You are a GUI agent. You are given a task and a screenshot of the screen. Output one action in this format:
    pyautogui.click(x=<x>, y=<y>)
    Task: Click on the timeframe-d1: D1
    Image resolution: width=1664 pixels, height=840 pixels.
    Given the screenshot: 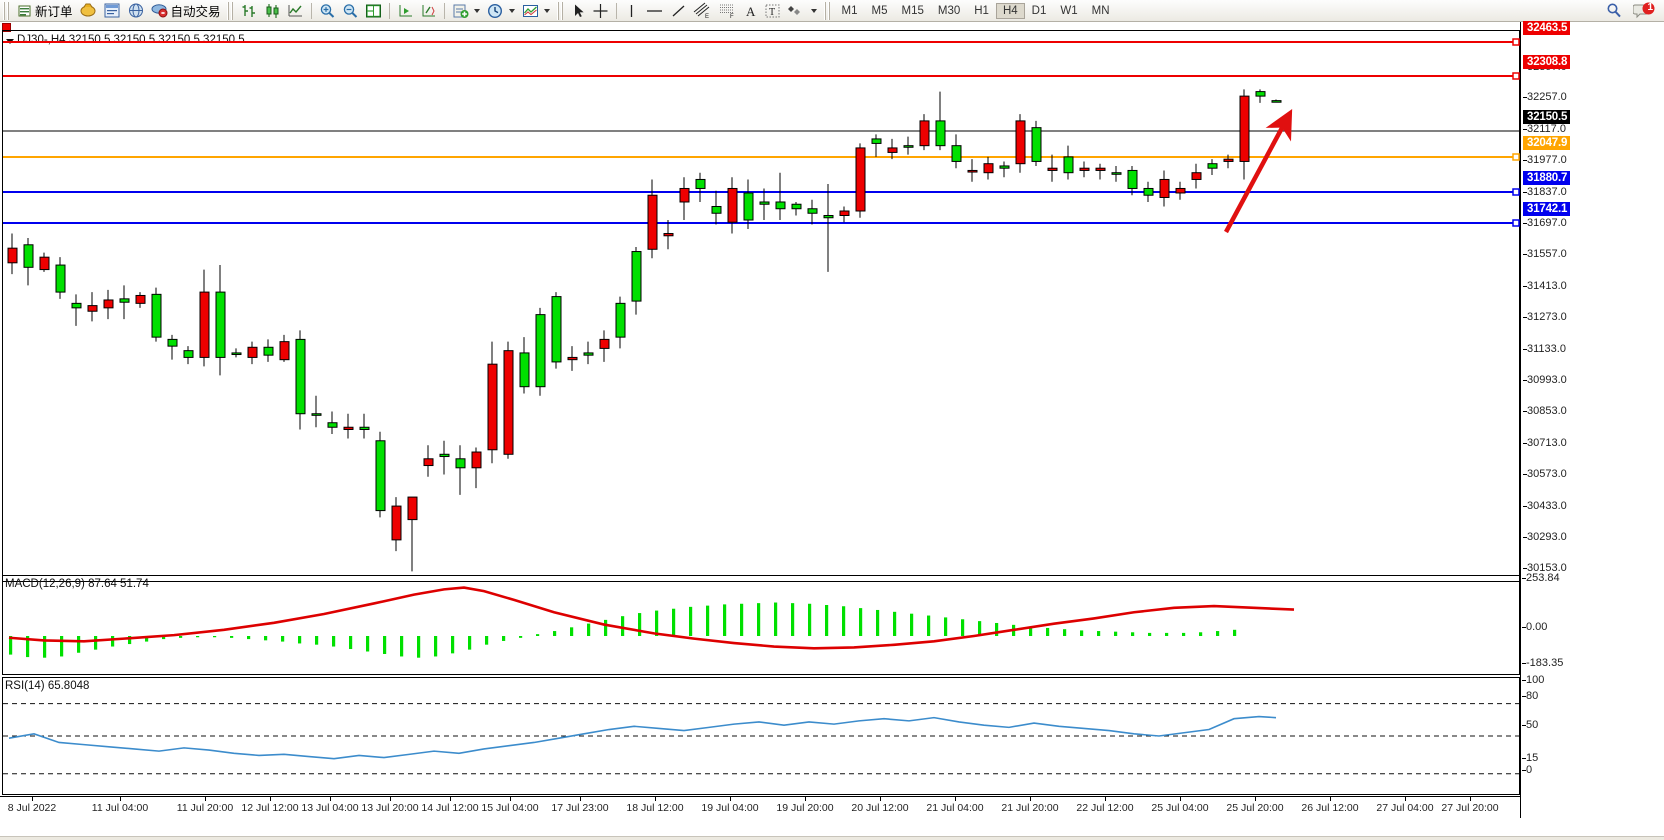 What is the action you would take?
    pyautogui.click(x=1039, y=10)
    